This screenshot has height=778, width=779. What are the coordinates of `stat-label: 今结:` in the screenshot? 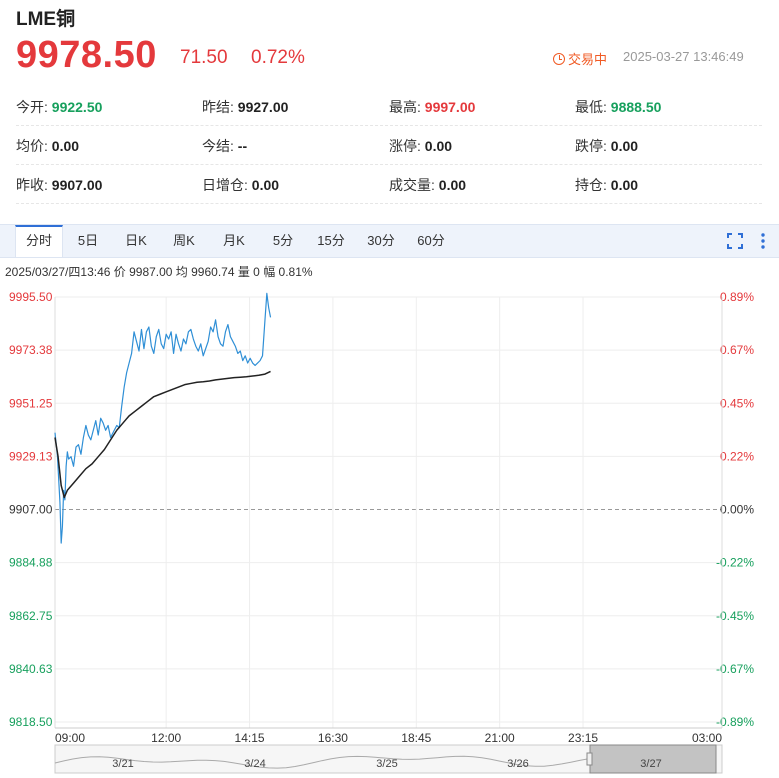 It's located at (218, 146).